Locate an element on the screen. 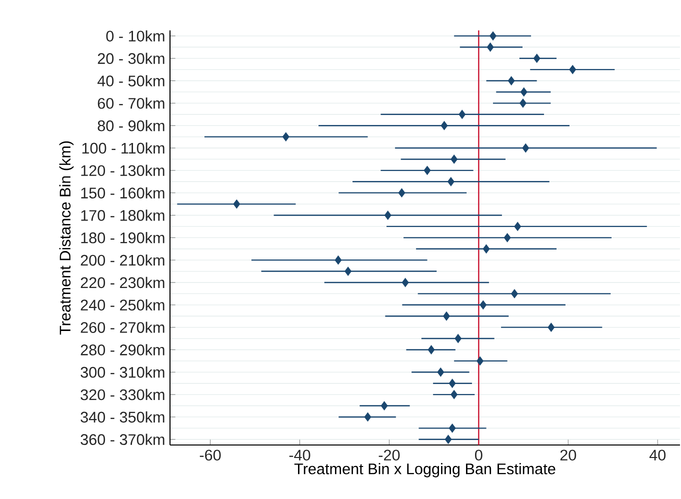  y-tick-label: 260 - 270km is located at coordinates (122, 327).